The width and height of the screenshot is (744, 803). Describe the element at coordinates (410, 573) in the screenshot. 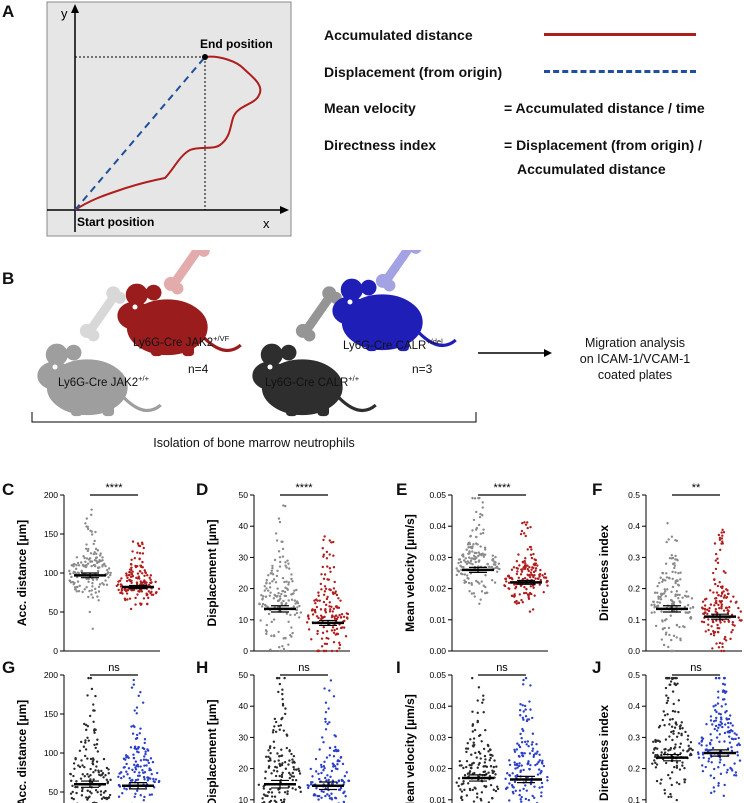

I see `y-axis-label: Mean velocity [µm/s]` at that location.